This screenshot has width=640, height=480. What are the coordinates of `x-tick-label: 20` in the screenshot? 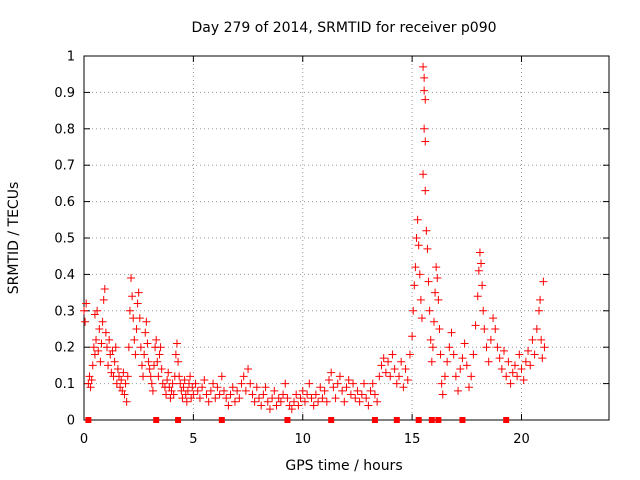 It's located at (521, 439).